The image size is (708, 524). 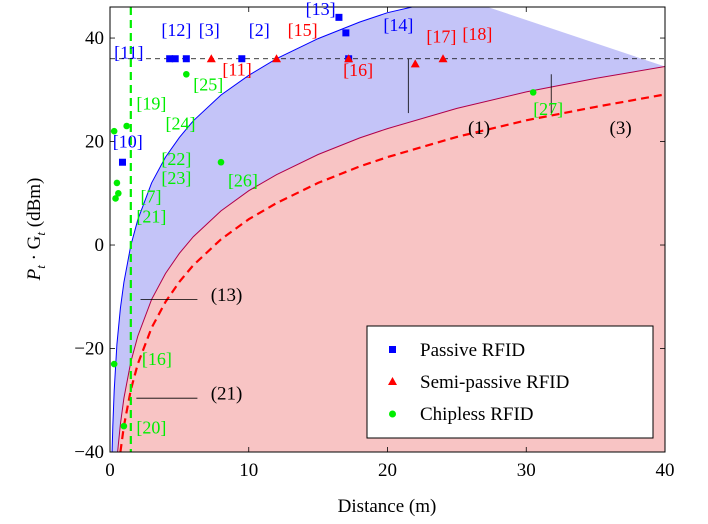 I want to click on legend-label-semi-passive: Semi-passive RFID, so click(x=494, y=382).